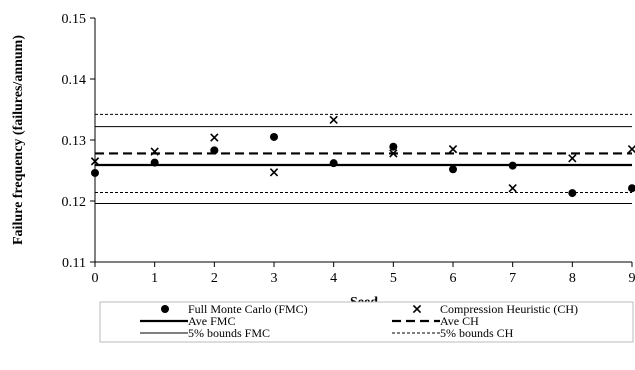 This screenshot has height=370, width=635. What do you see at coordinates (435, 321) in the screenshot?
I see `legend-ave-ch: Ave CH` at bounding box center [435, 321].